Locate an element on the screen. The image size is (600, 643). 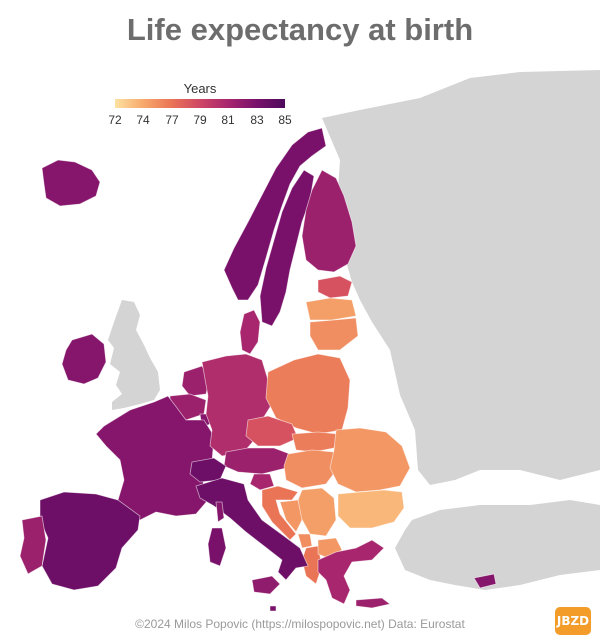
region-denmark is located at coordinates (250, 332).